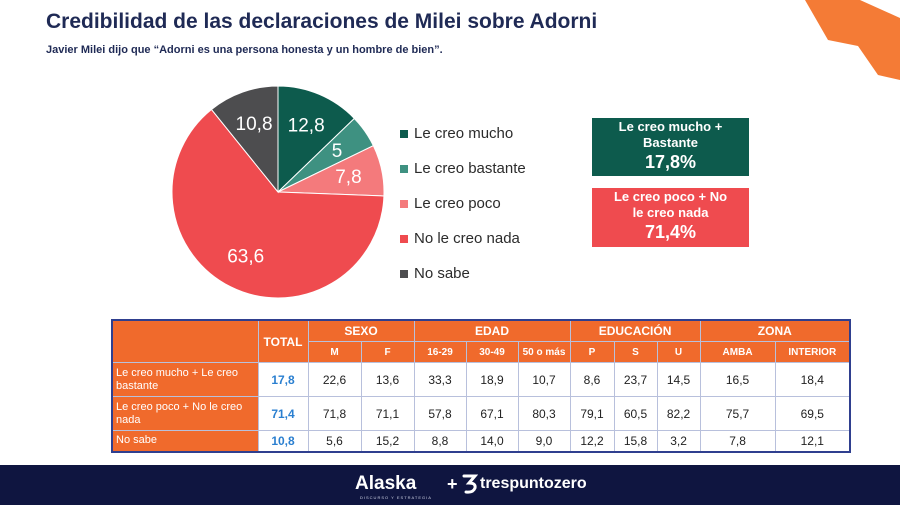 The image size is (900, 505). What do you see at coordinates (544, 413) in the screenshot?
I see `table-cell: 80,3` at bounding box center [544, 413].